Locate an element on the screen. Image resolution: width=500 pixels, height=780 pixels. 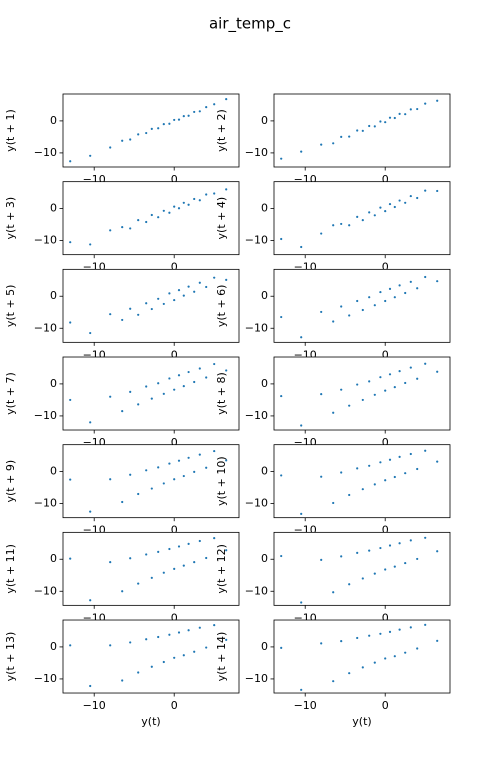
y-axis-label: y(t + 9) is located at coordinates (10, 481).